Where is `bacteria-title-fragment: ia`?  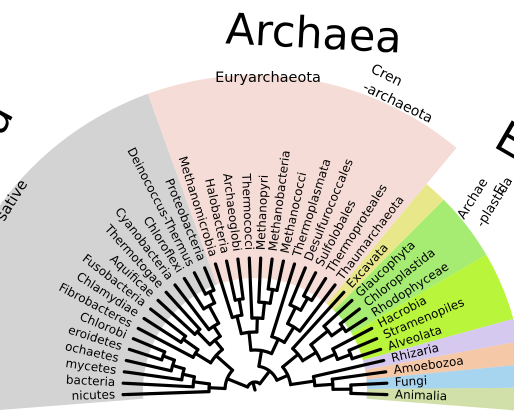
bacteria-title-fragment: ia is located at coordinates (12, 124).